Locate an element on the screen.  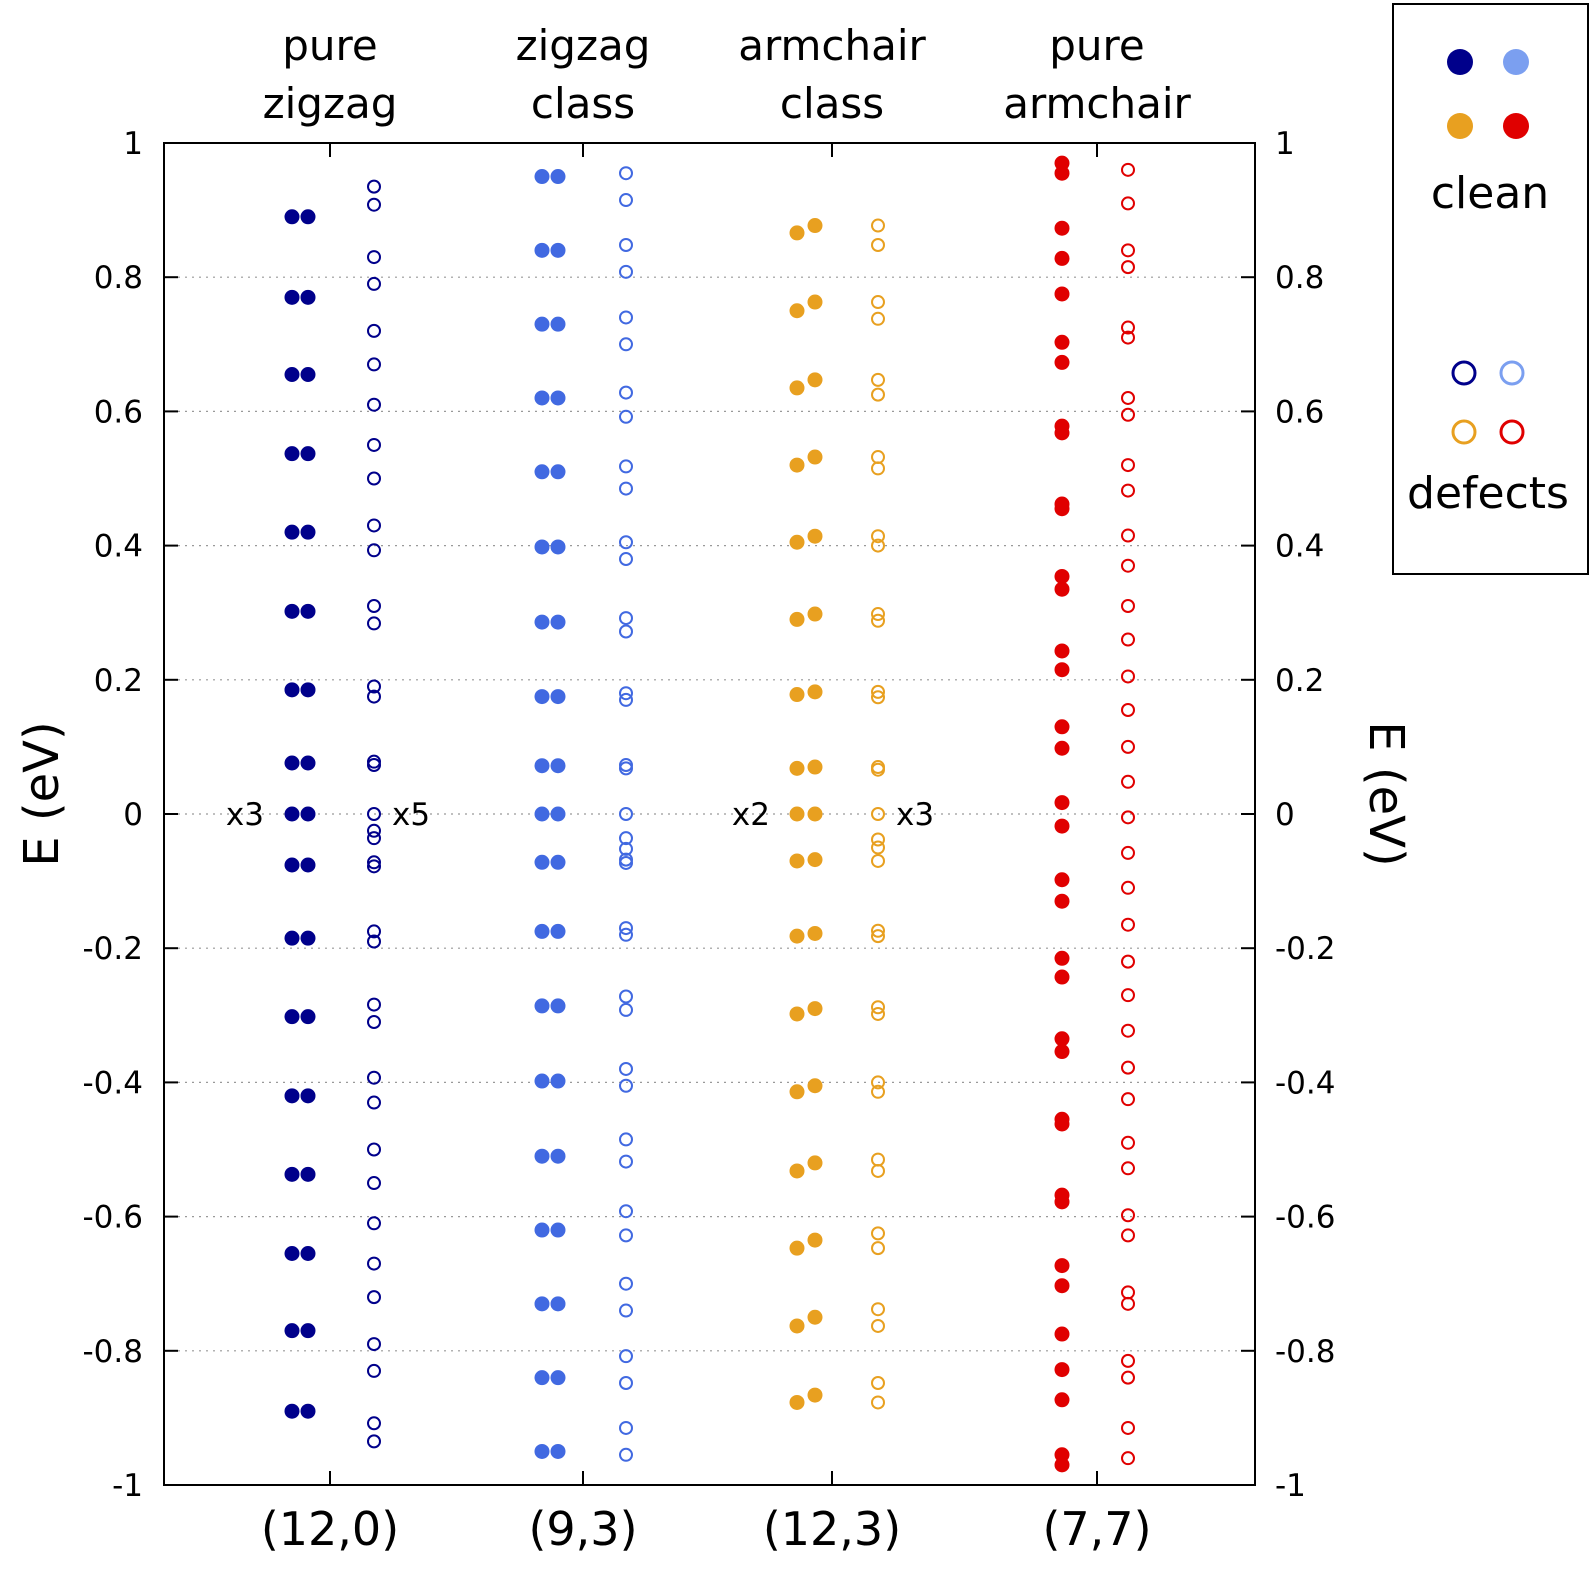
y-tick-label-left: 0.4 is located at coordinates (118, 547).